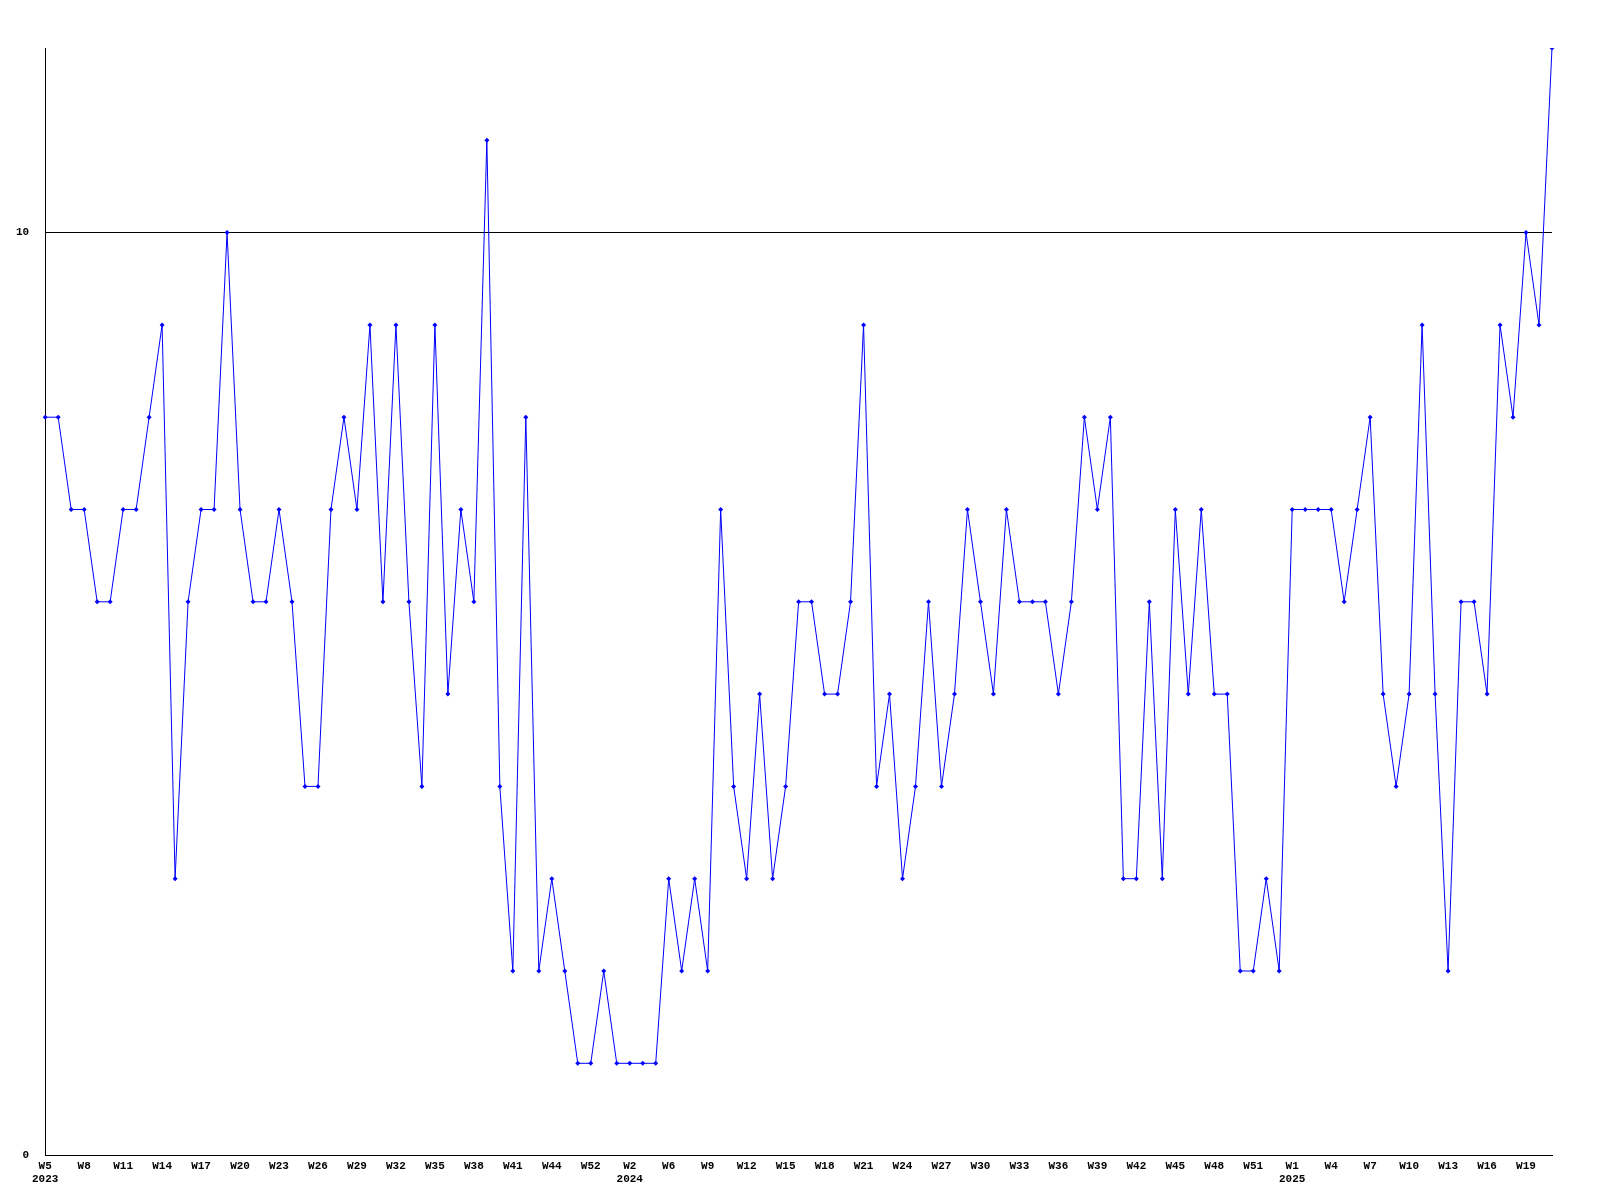 The image size is (1600, 1200). I want to click on x-tick-label: W16, so click(1487, 1165).